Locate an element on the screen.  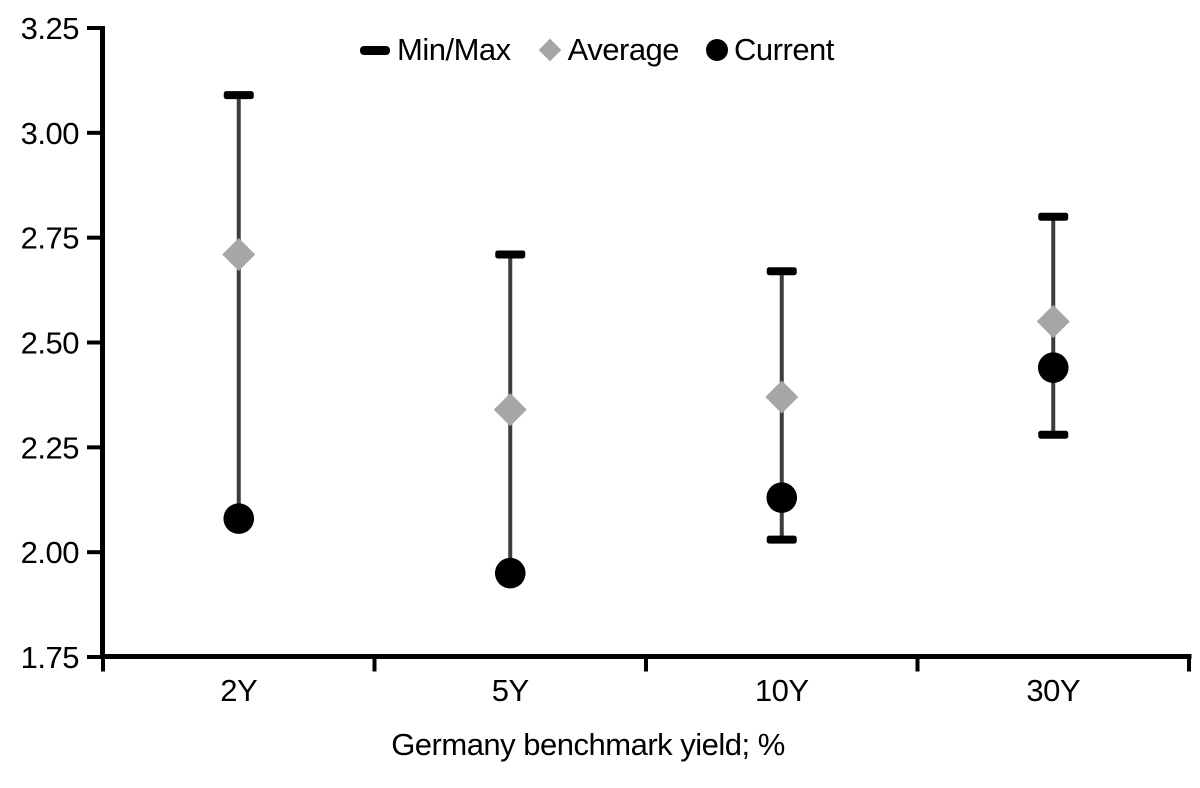
x-category-label: 30Y is located at coordinates (1053, 690).